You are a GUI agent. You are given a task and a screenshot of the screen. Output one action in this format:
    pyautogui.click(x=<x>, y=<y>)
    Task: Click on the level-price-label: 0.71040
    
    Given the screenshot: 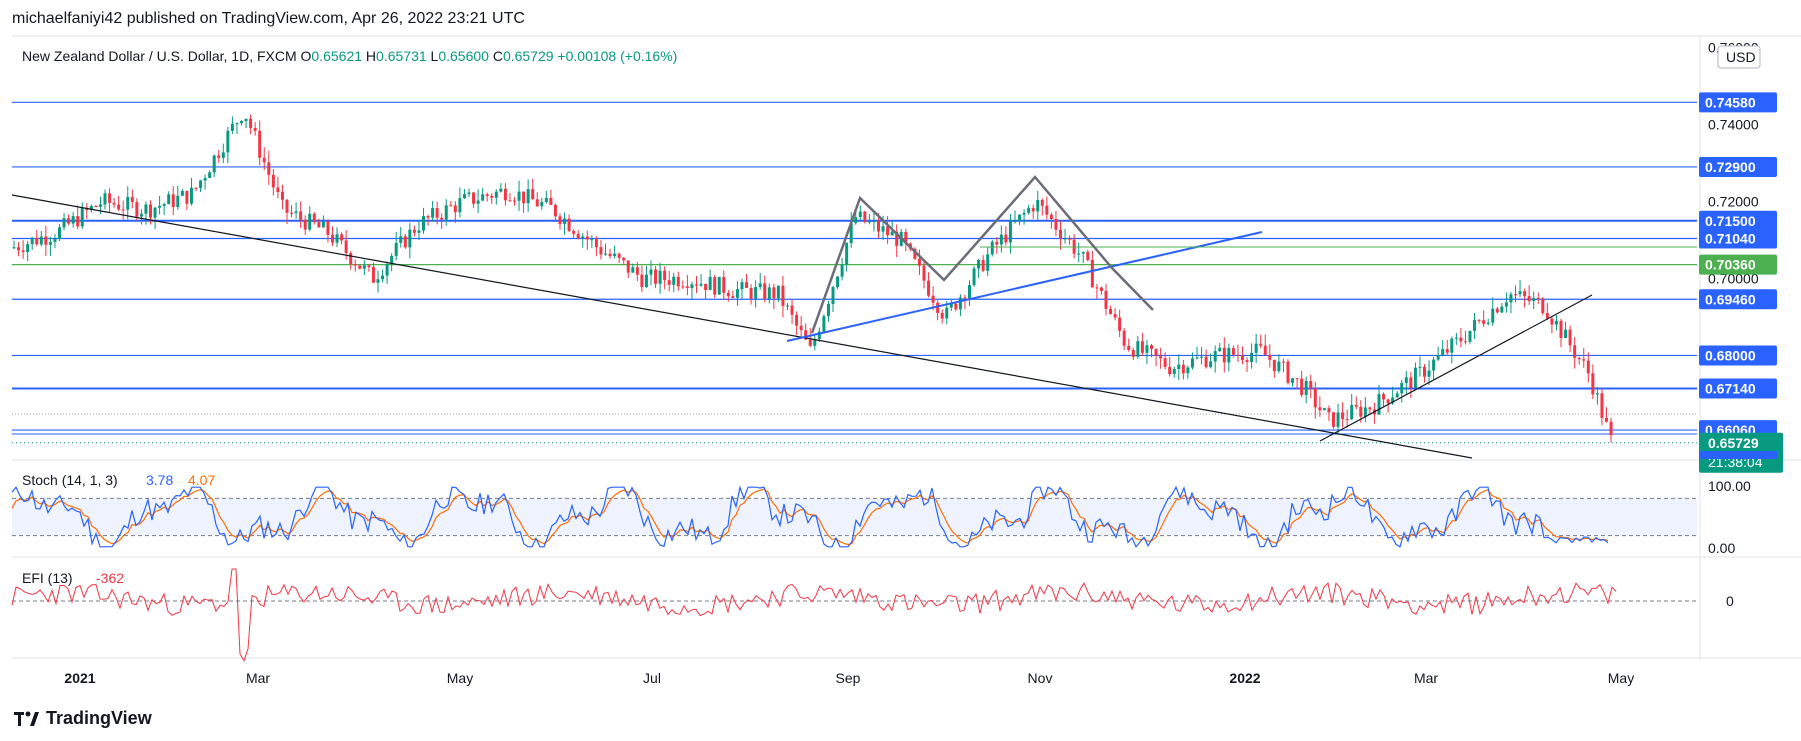 What is the action you would take?
    pyautogui.click(x=1730, y=238)
    